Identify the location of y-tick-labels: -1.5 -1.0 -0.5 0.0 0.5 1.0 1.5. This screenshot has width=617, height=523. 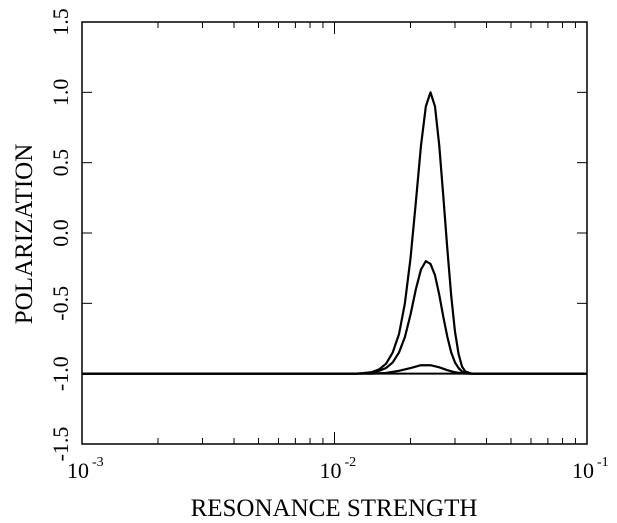
(60, 234).